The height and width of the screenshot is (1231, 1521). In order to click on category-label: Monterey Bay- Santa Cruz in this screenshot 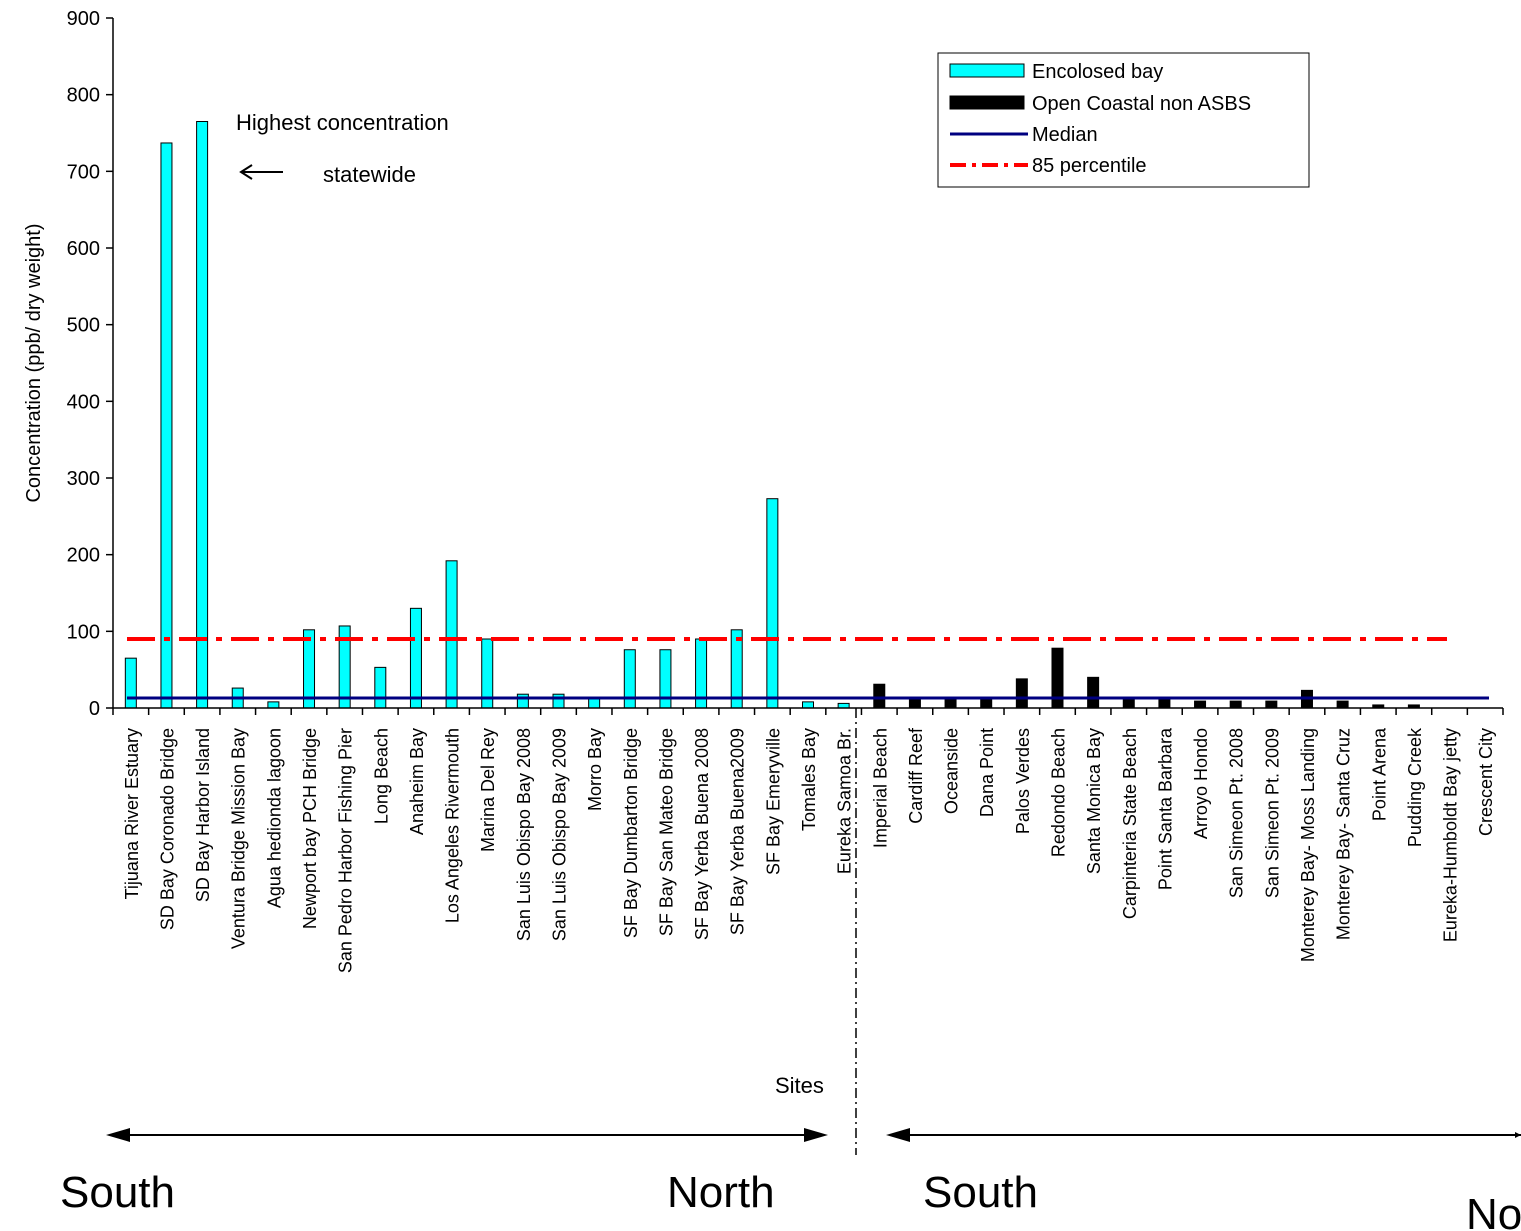, I will do `click(1344, 834)`.